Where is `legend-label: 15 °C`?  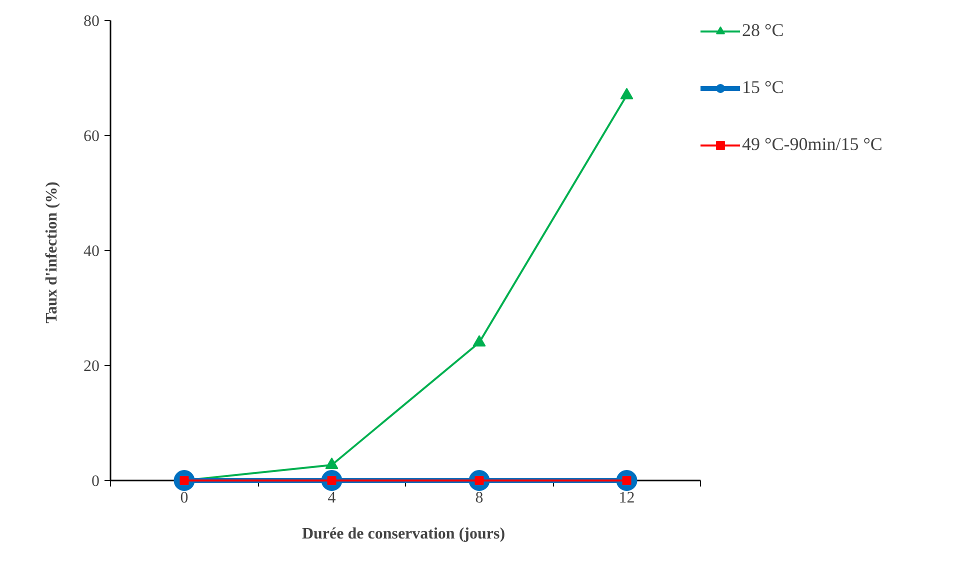
legend-label: 15 °C is located at coordinates (763, 87).